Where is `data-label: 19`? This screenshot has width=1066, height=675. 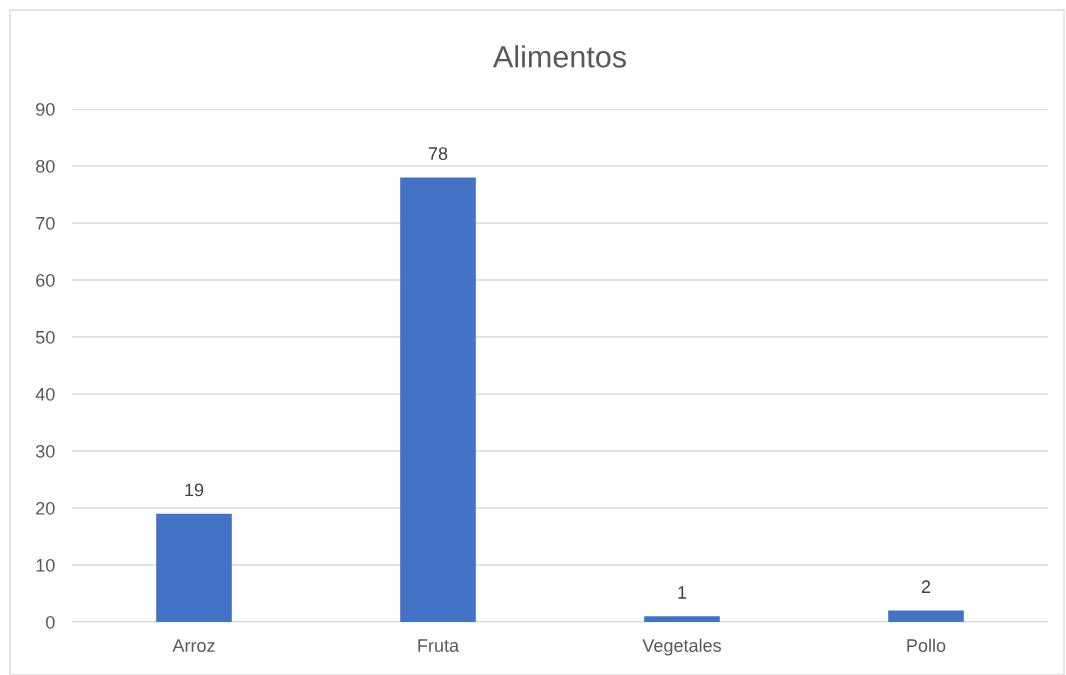
data-label: 19 is located at coordinates (194, 490).